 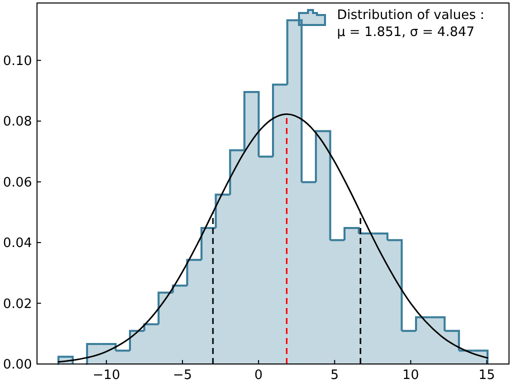 I want to click on x-tick-label: 15, so click(x=487, y=375).